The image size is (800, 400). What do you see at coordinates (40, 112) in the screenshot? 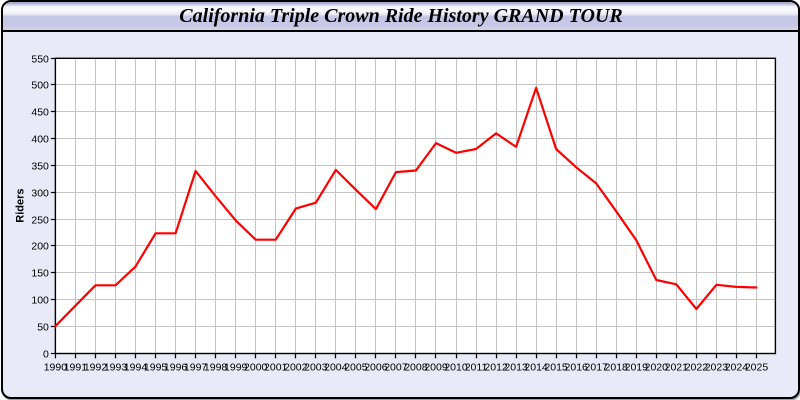
I see `svg-text: 450` at bounding box center [40, 112].